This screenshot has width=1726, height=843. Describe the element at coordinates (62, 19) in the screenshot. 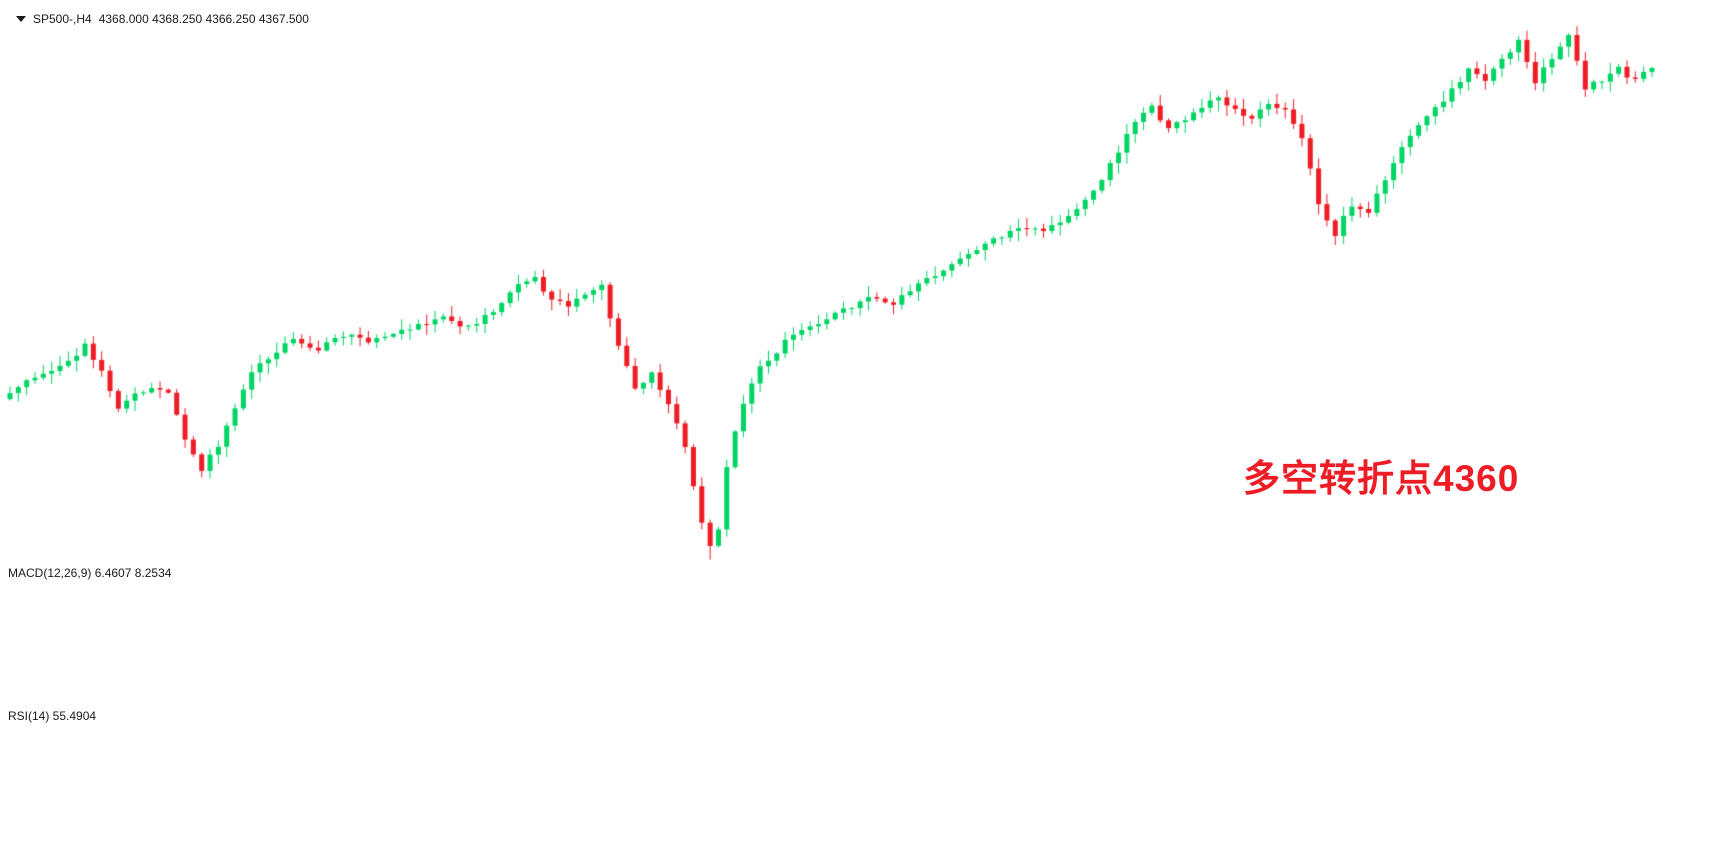

I see `symbol-label: SP500-,H4` at that location.